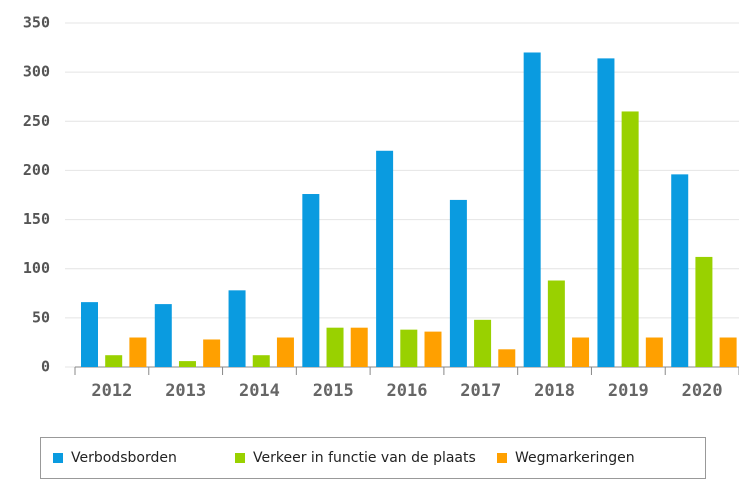 This screenshot has width=739, height=483. What do you see at coordinates (259, 391) in the screenshot?
I see `x-tick-label: 2014` at bounding box center [259, 391].